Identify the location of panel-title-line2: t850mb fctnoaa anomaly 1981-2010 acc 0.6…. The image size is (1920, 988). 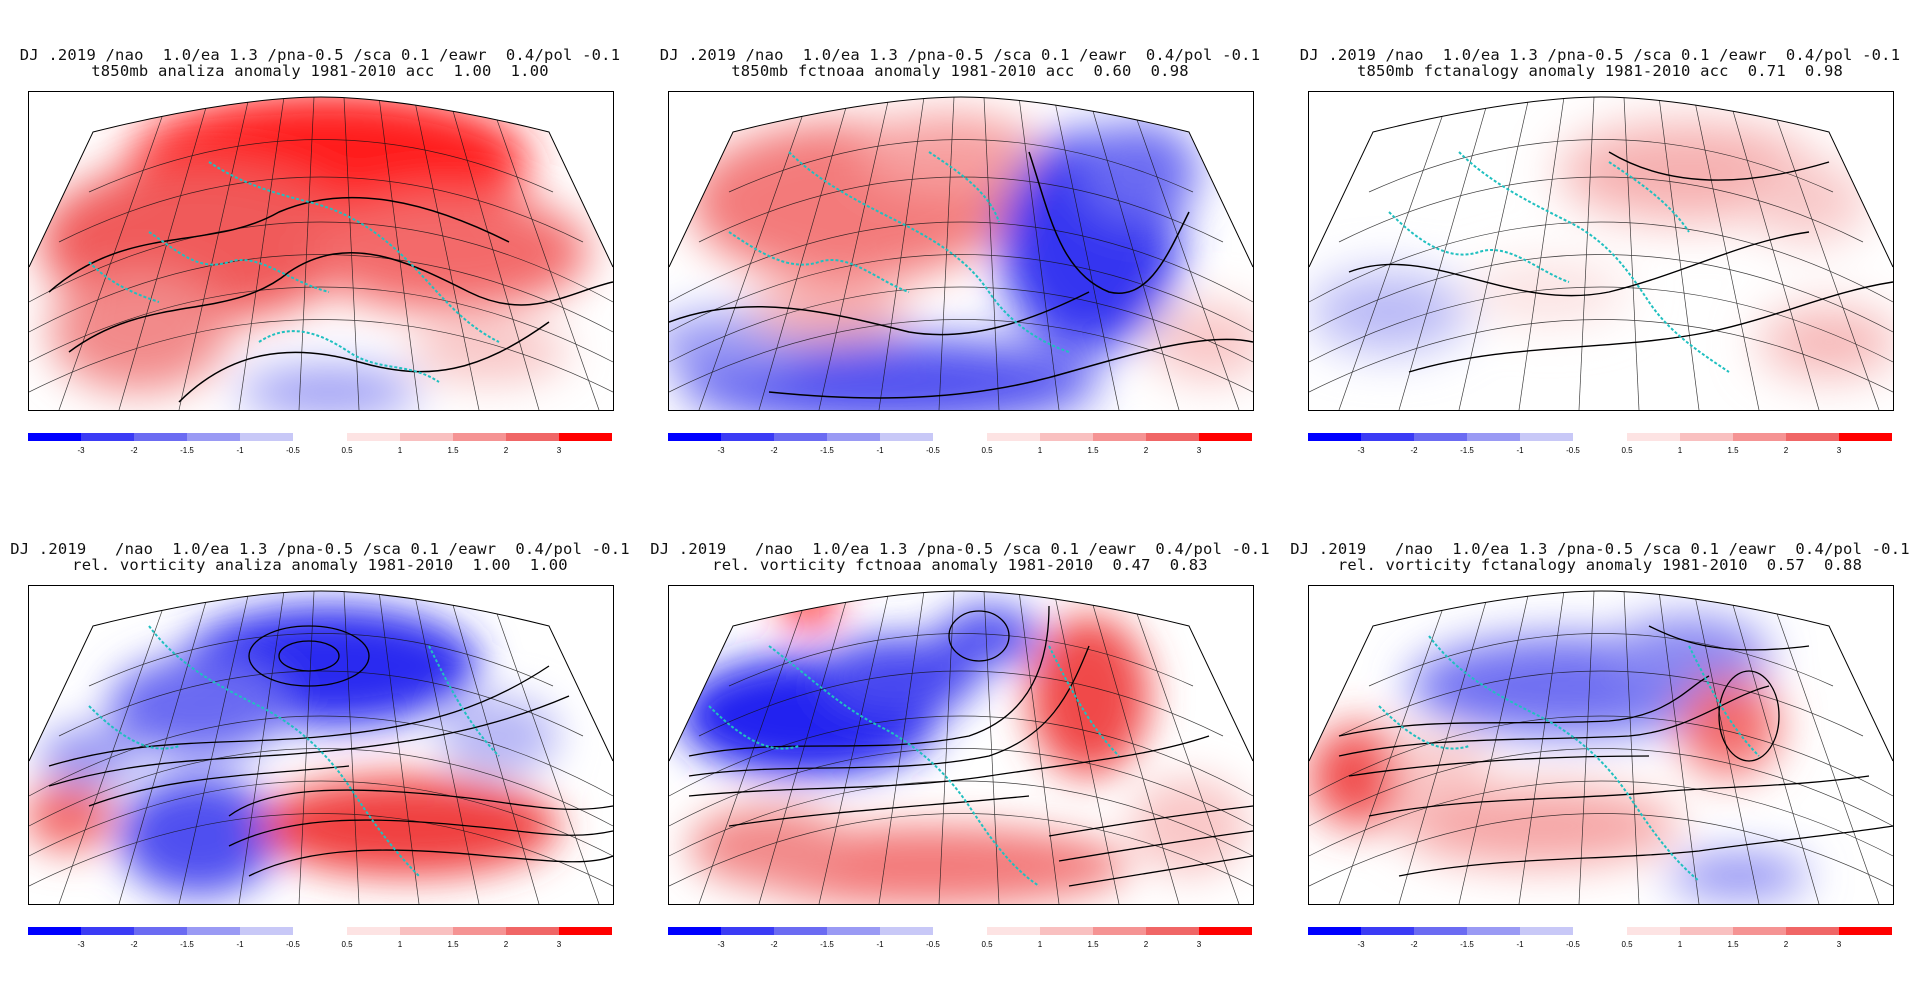
(960, 71).